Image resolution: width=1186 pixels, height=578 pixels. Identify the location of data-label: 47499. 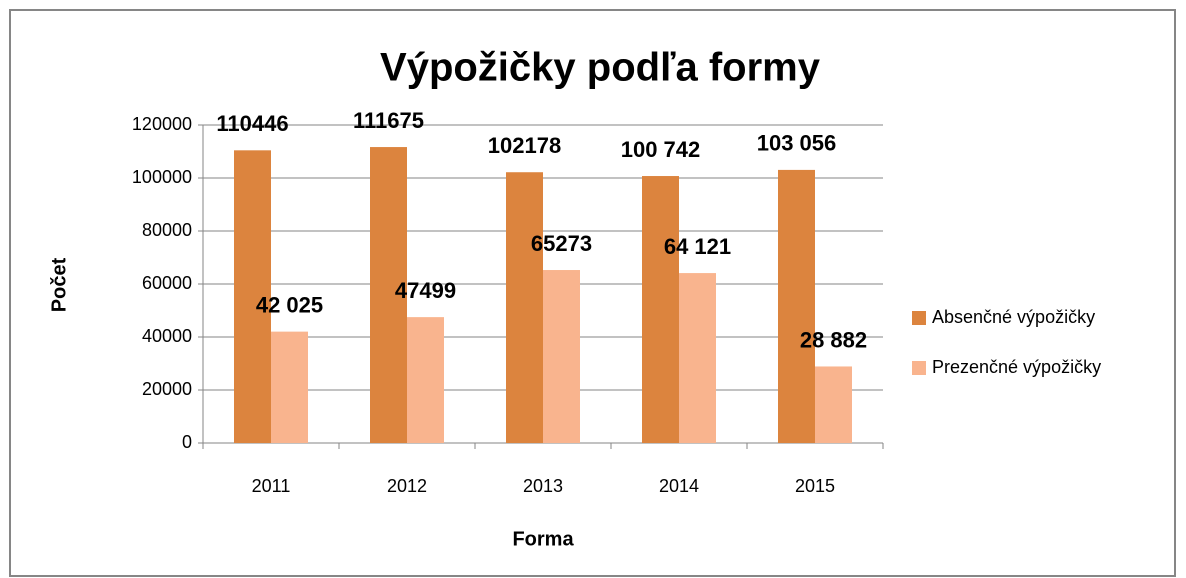
(425, 290).